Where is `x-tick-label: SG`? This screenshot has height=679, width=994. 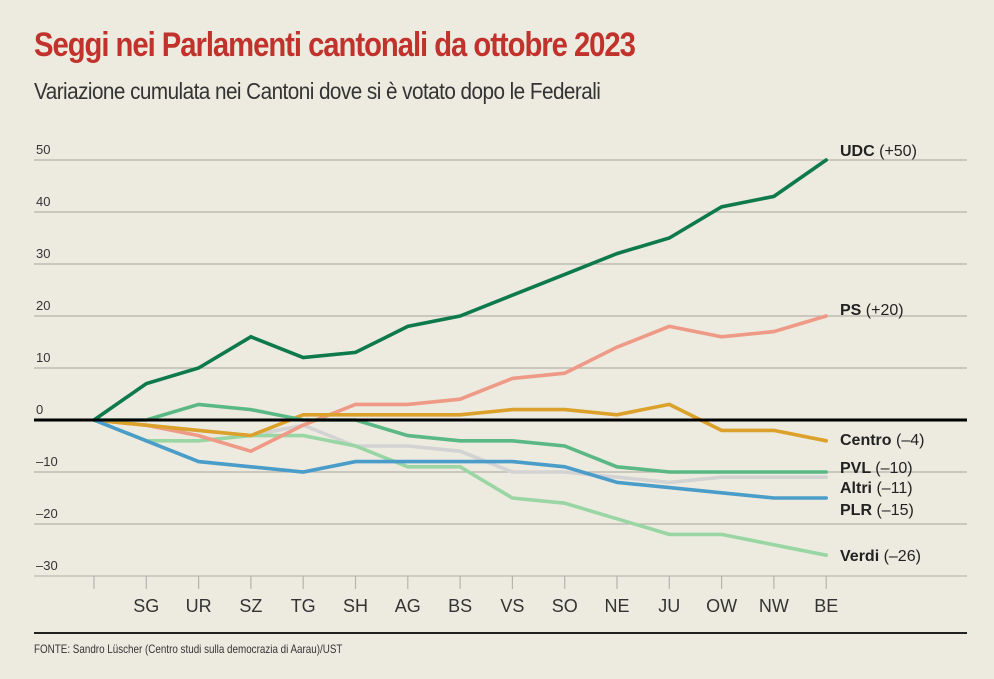
x-tick-label: SG is located at coordinates (146, 606).